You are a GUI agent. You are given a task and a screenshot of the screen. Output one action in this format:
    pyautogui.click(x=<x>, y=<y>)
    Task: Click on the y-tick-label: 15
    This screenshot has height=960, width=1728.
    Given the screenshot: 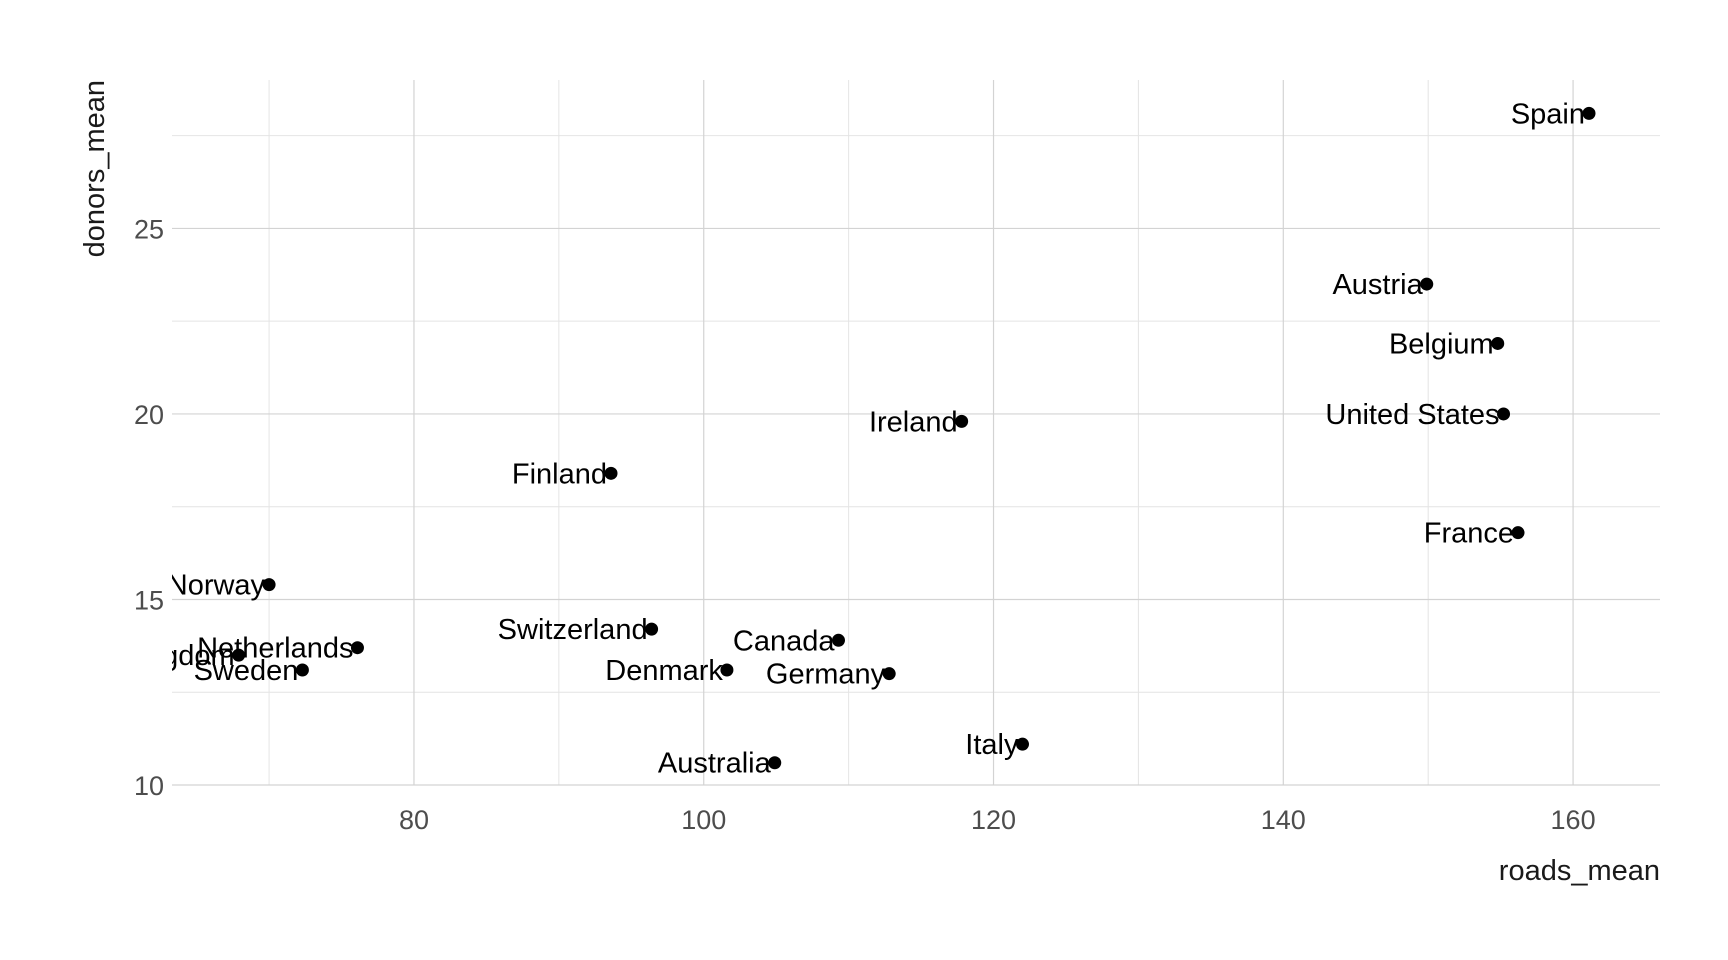 What is the action you would take?
    pyautogui.click(x=149, y=600)
    